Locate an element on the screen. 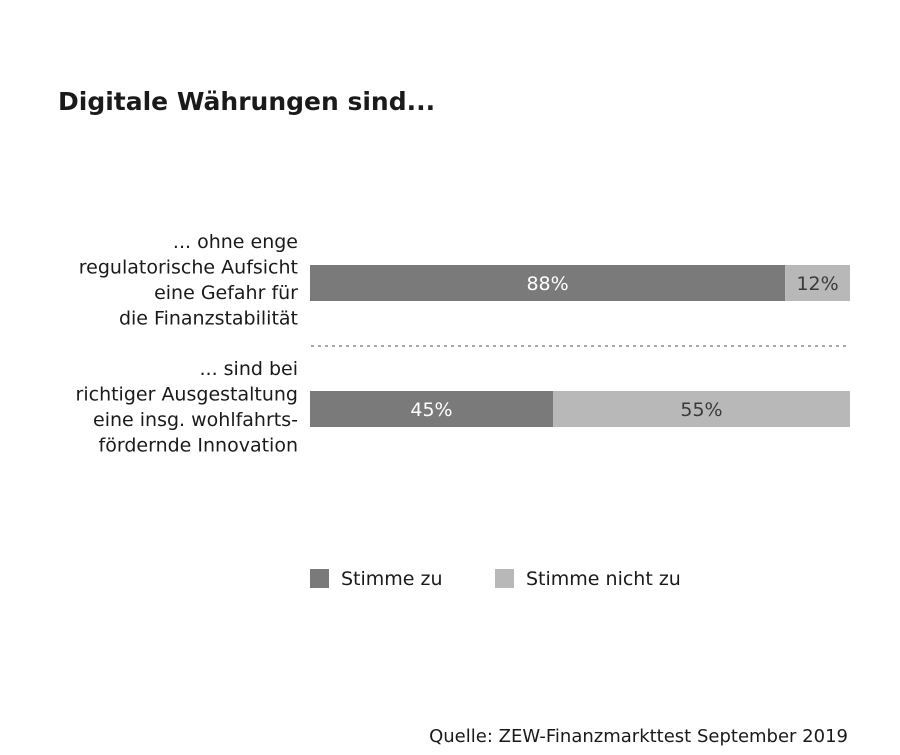 The width and height of the screenshot is (900, 755). bar-value-label: 88% is located at coordinates (547, 284).